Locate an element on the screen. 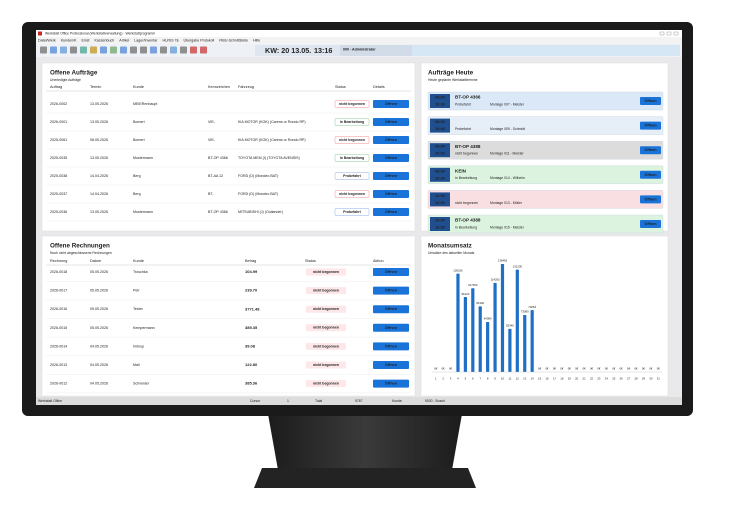 The height and width of the screenshot is (505, 729). panel is located at coordinates (544, 316).